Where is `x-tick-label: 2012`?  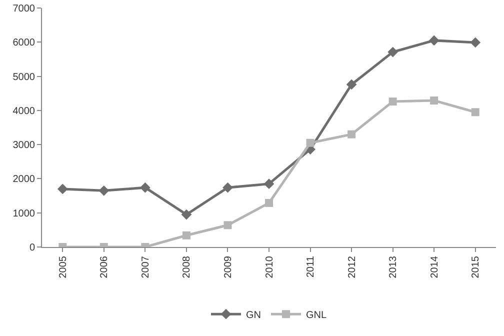 x-tick-label: 2012 is located at coordinates (352, 267).